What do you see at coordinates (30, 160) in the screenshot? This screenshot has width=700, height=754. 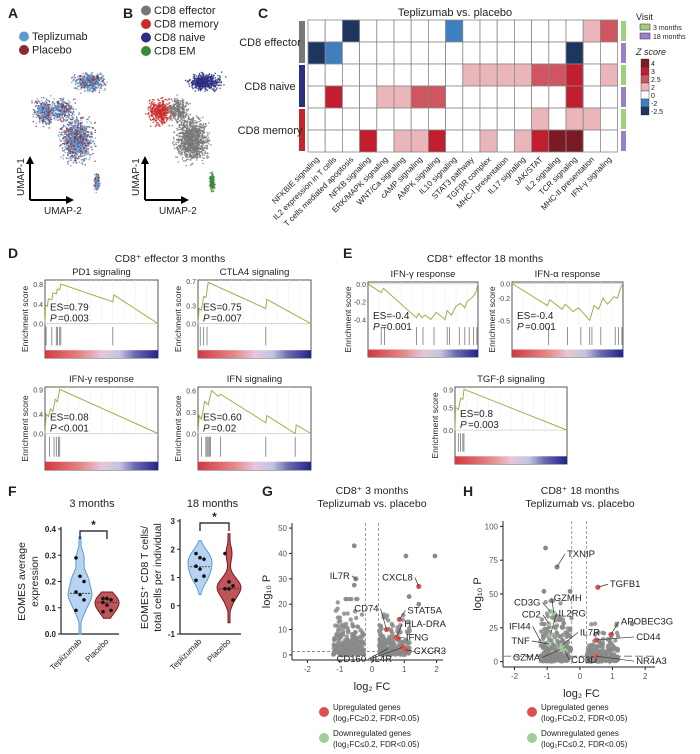 I see `arrow-head-icon` at bounding box center [30, 160].